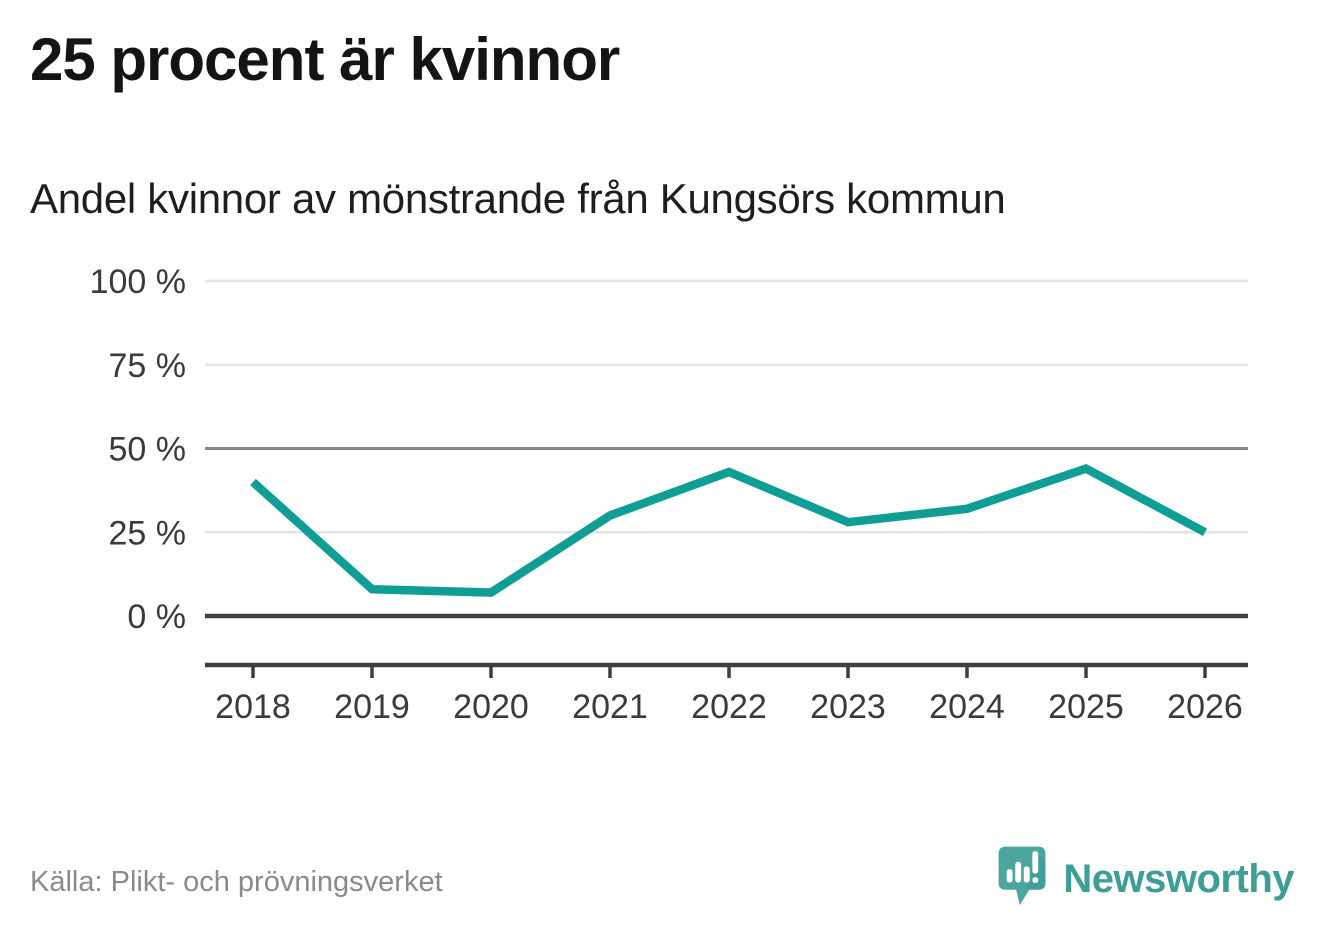 The width and height of the screenshot is (1322, 939). Describe the element at coordinates (1023, 867) in the screenshot. I see `logo-bars-icon` at that location.